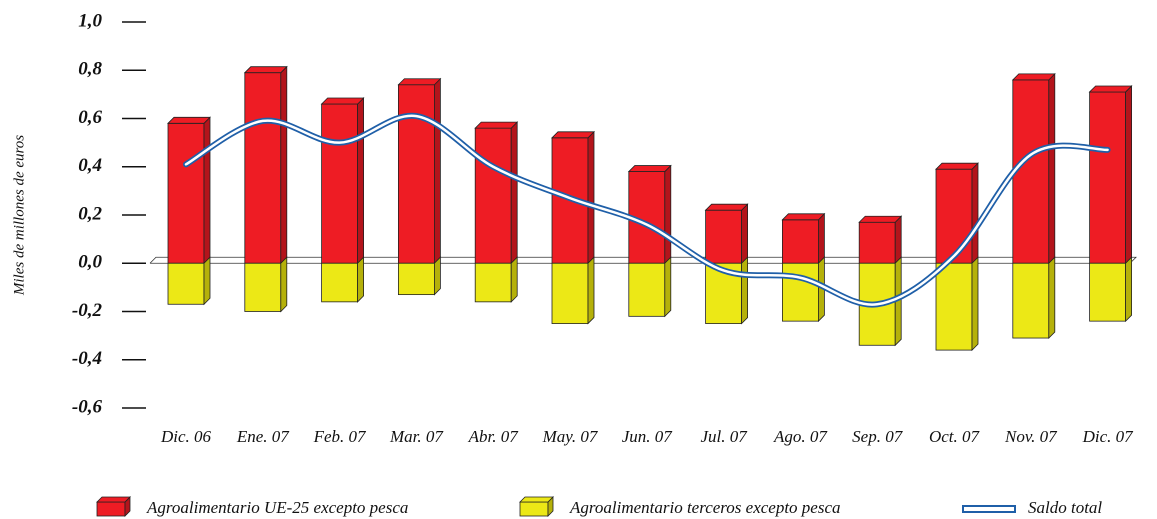 The width and height of the screenshot is (1157, 519). Describe the element at coordinates (416, 436) in the screenshot. I see `x-tick-label: Mar. 07` at that location.